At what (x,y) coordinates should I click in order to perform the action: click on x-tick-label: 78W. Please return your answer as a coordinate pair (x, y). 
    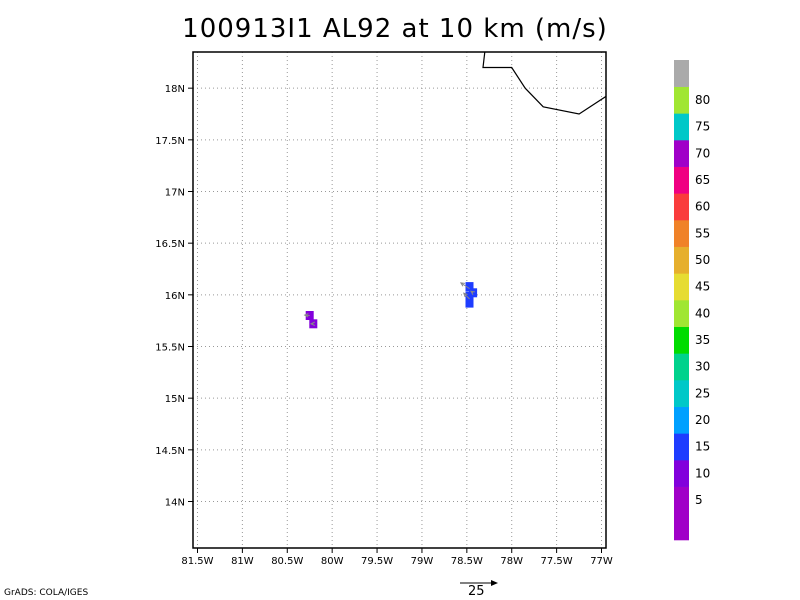
    Looking at the image, I should click on (511, 561).